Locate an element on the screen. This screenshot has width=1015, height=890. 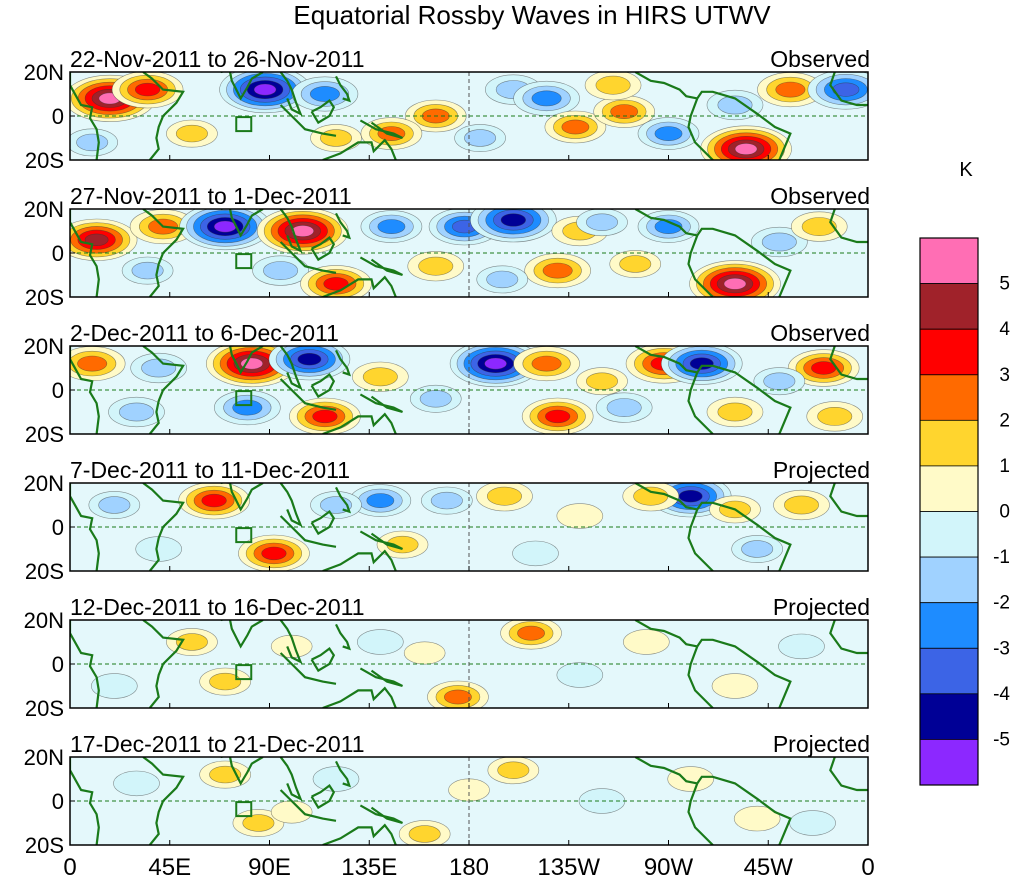
colorbar-label: -3 is located at coordinates (1001, 648).